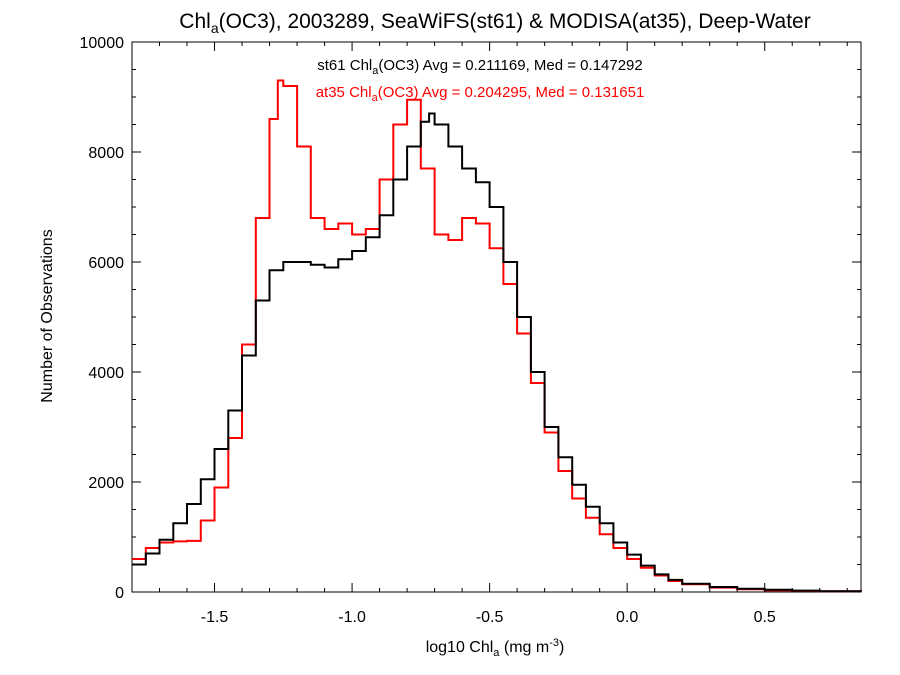 The image size is (900, 675). What do you see at coordinates (765, 617) in the screenshot?
I see `x-tick-label: 0.5` at bounding box center [765, 617].